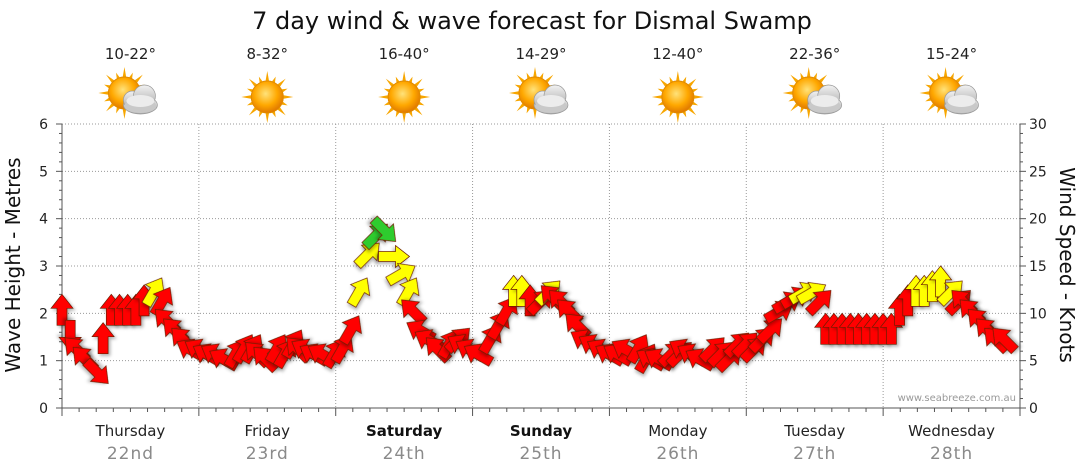  I want to click on day-date-label: 26th, so click(677, 454).